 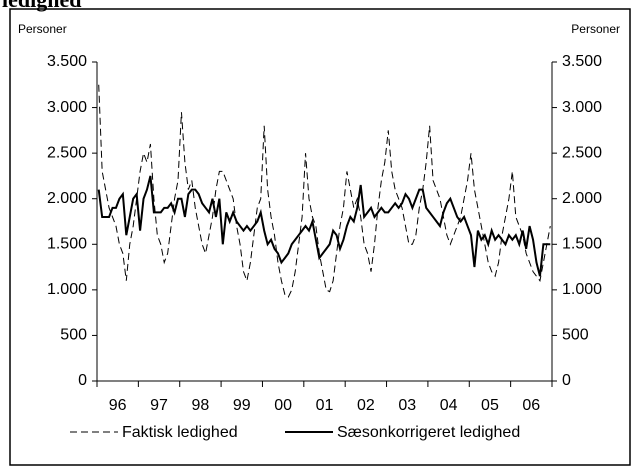 What do you see at coordinates (566, 380) in the screenshot?
I see `y2-tick-label: 0` at bounding box center [566, 380].